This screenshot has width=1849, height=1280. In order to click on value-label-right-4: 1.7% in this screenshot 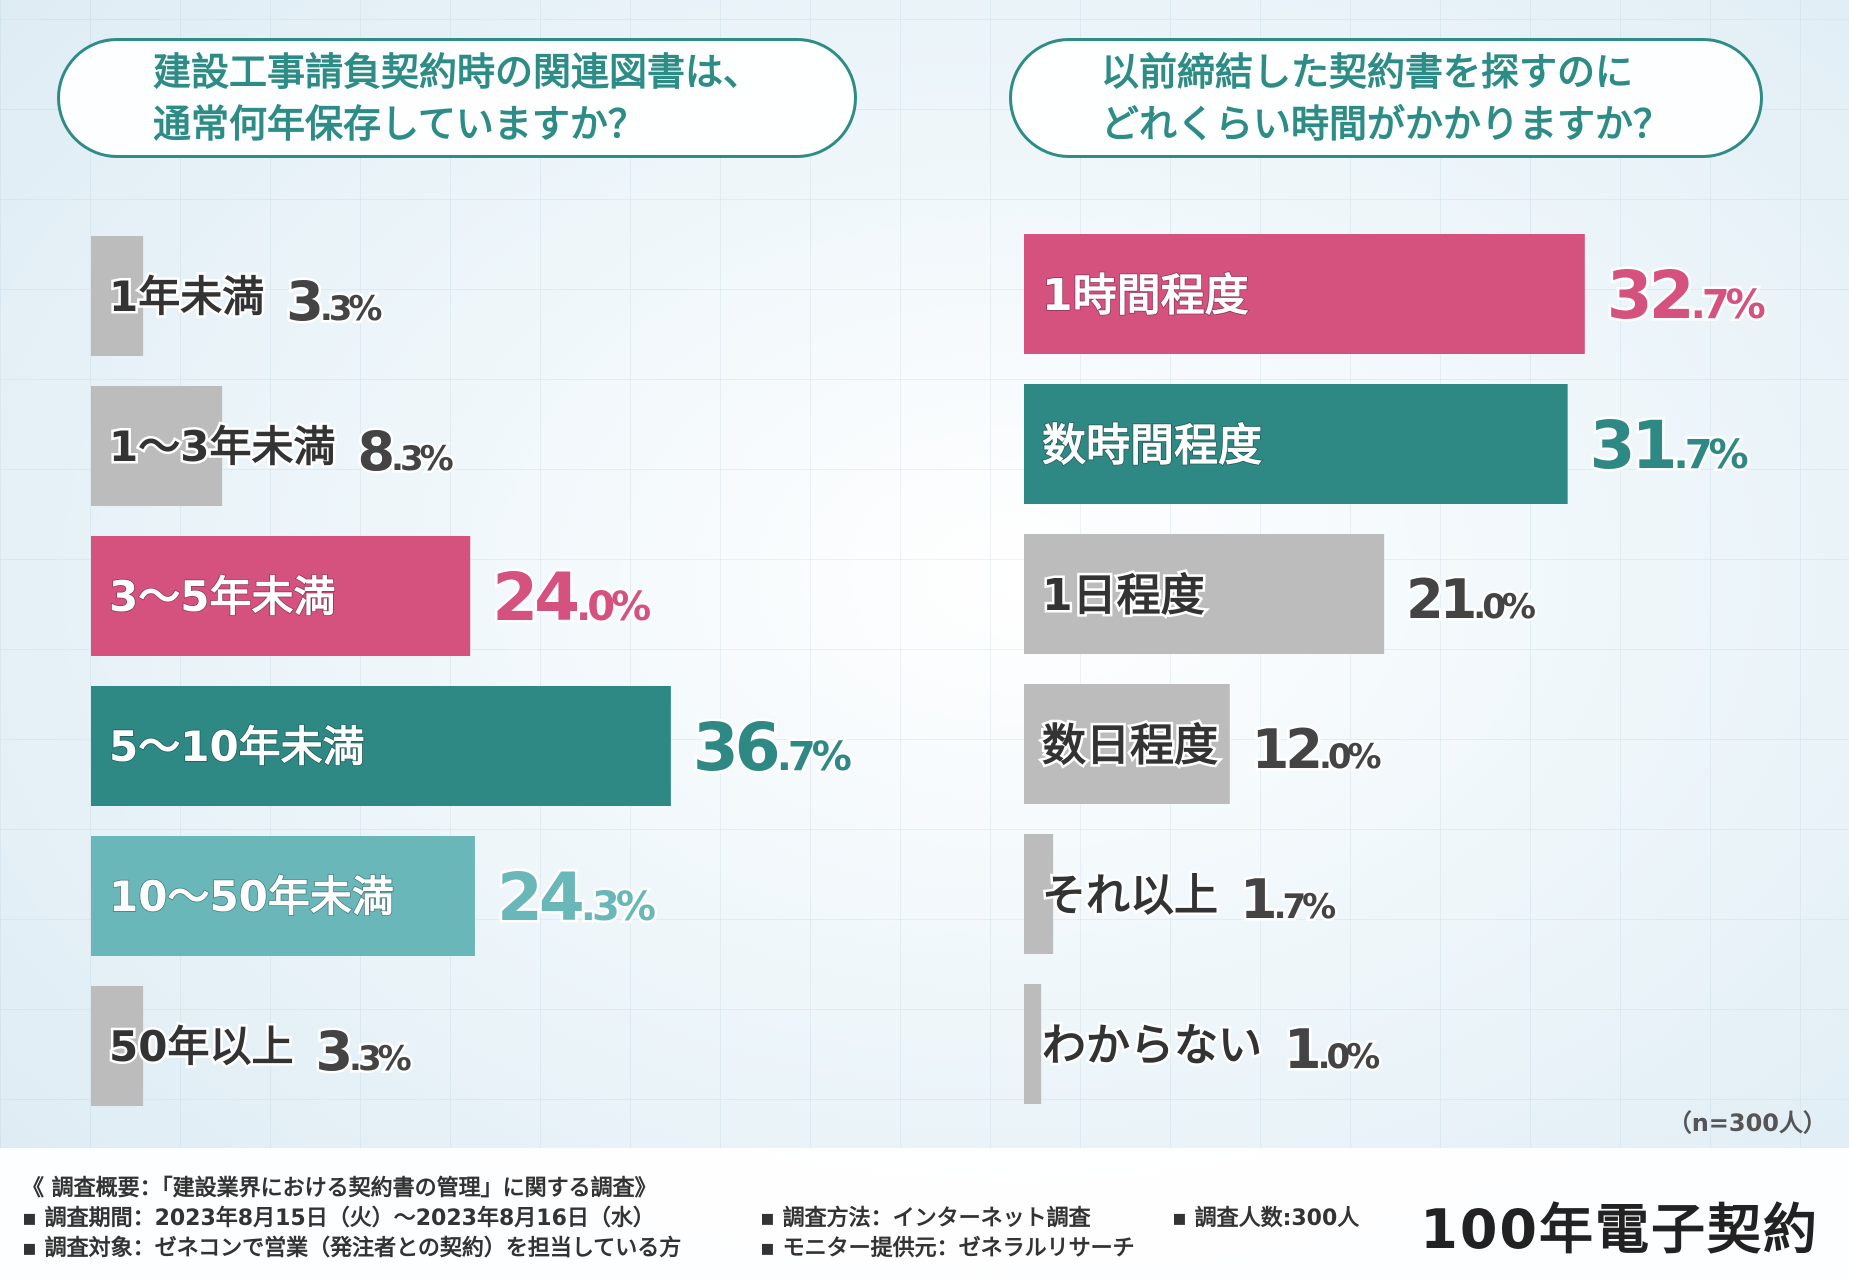, I will do `click(1287, 899)`.